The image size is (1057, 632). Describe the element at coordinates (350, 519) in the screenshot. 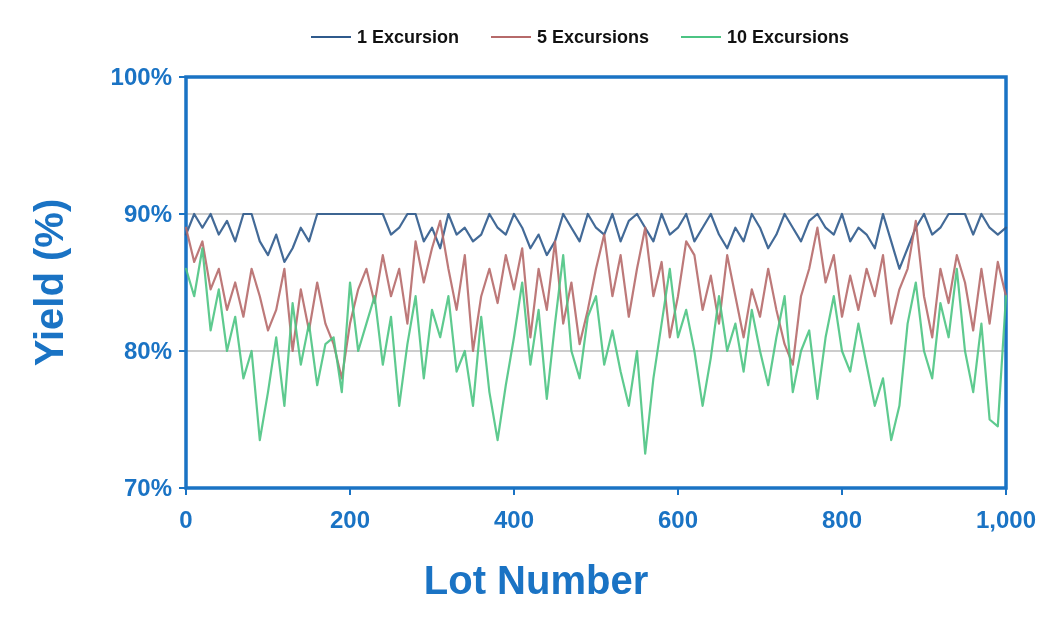

I see `x-tick-label: 200` at that location.